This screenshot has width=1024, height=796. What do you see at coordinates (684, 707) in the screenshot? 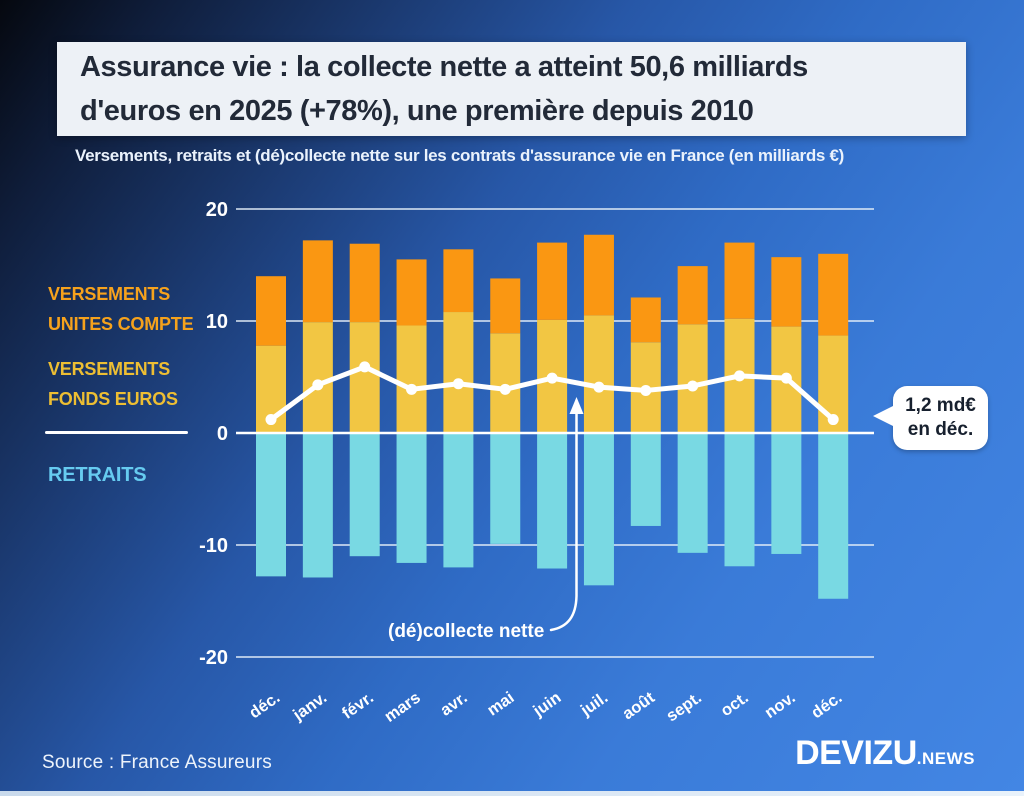
I see `x-axis-label: sept.` at bounding box center [684, 707].